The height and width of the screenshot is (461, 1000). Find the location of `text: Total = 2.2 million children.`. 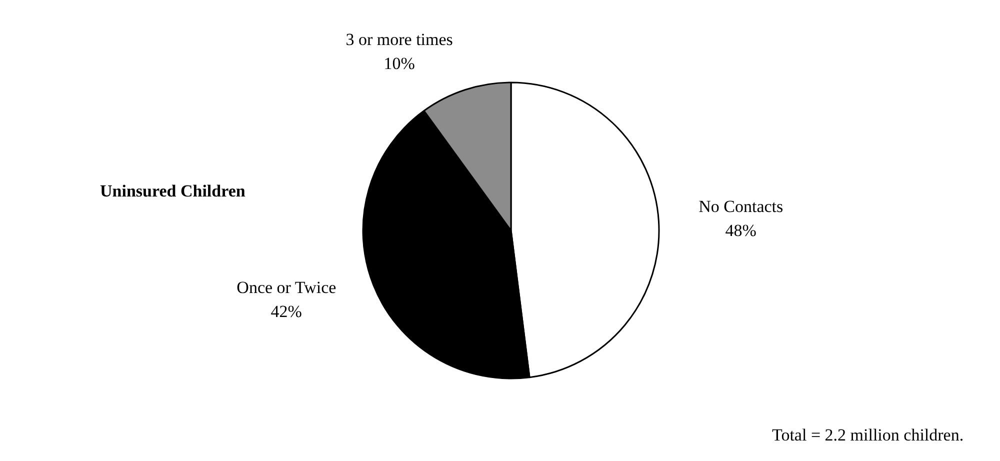

text: Total = 2.2 million children. is located at coordinates (868, 434).